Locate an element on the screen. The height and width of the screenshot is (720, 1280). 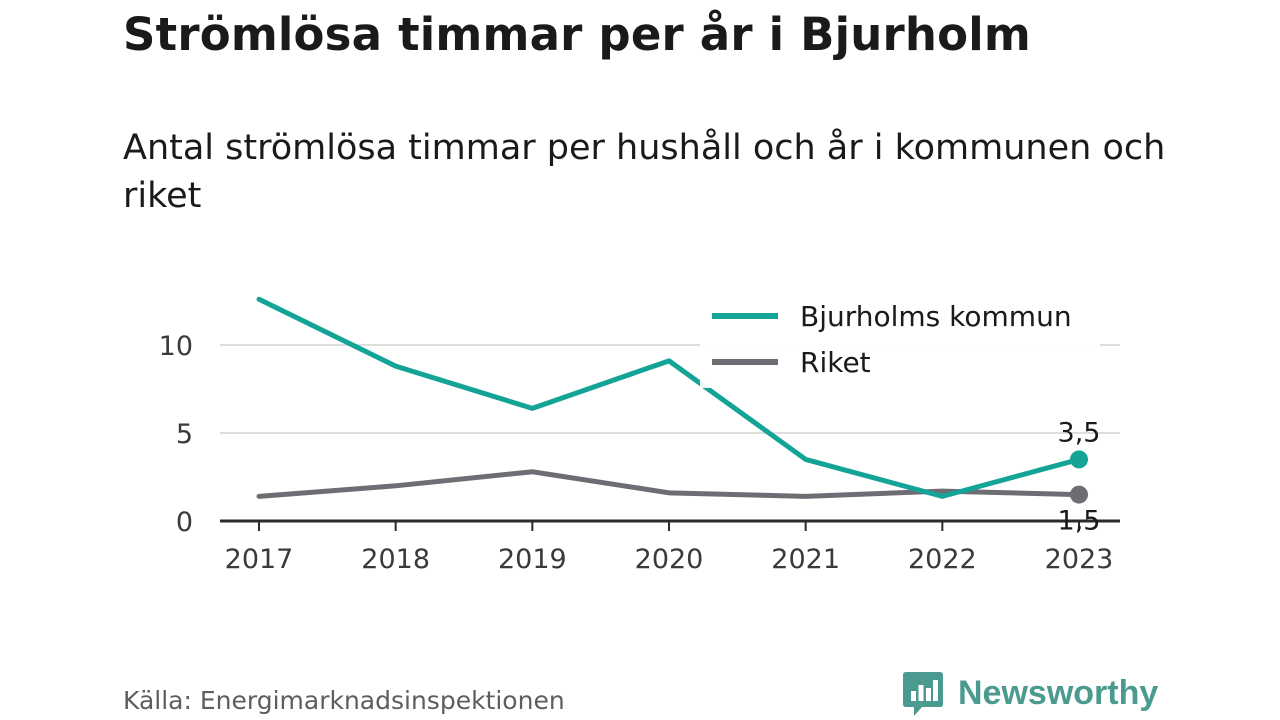
end-point-riket is located at coordinates (1079, 494).